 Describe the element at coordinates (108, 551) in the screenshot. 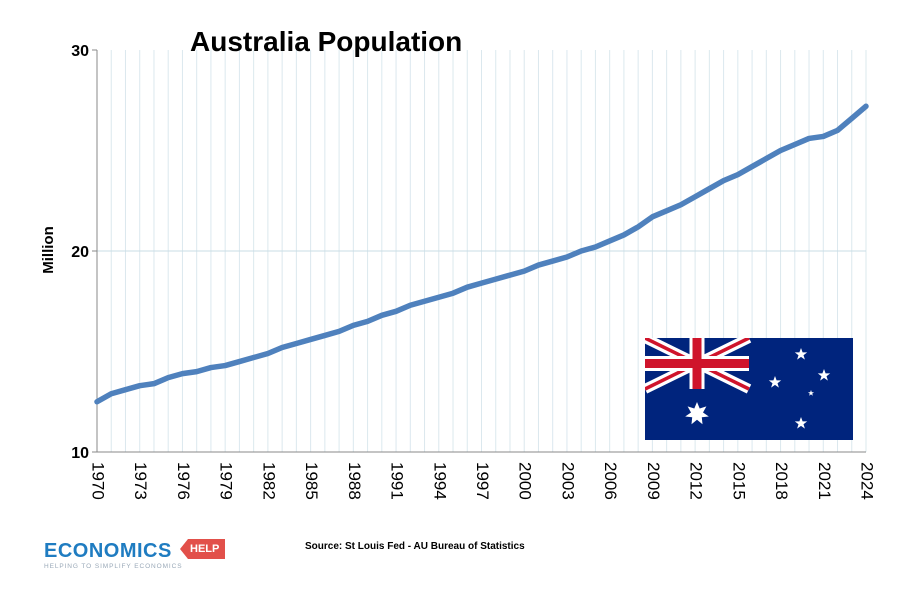

I see `logo-word: ECONOMICS` at that location.